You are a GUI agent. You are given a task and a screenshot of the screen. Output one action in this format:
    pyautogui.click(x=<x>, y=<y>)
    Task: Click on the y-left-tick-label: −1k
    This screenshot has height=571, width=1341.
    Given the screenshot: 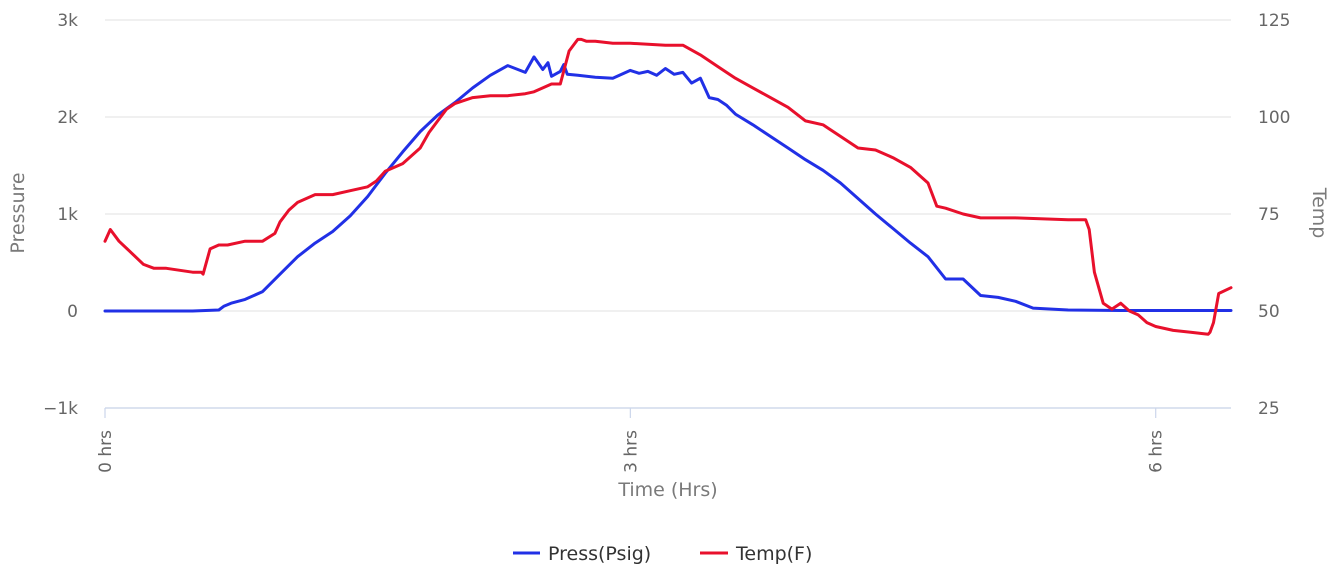 What is the action you would take?
    pyautogui.click(x=60, y=409)
    